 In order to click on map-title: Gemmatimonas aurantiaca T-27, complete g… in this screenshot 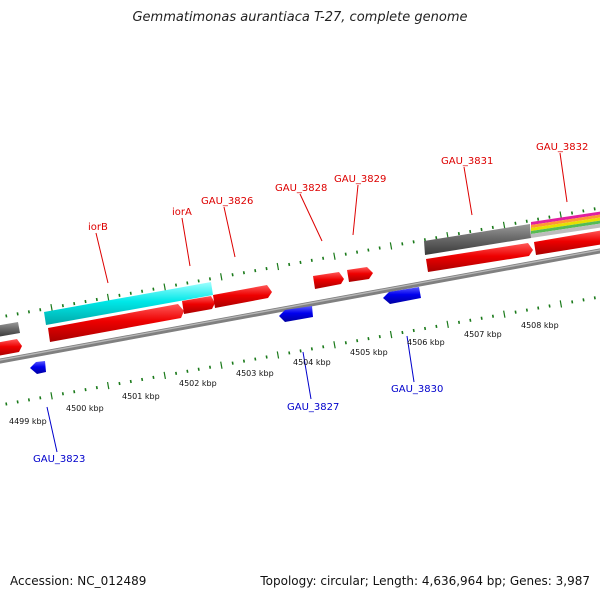, I will do `click(300, 17)`.